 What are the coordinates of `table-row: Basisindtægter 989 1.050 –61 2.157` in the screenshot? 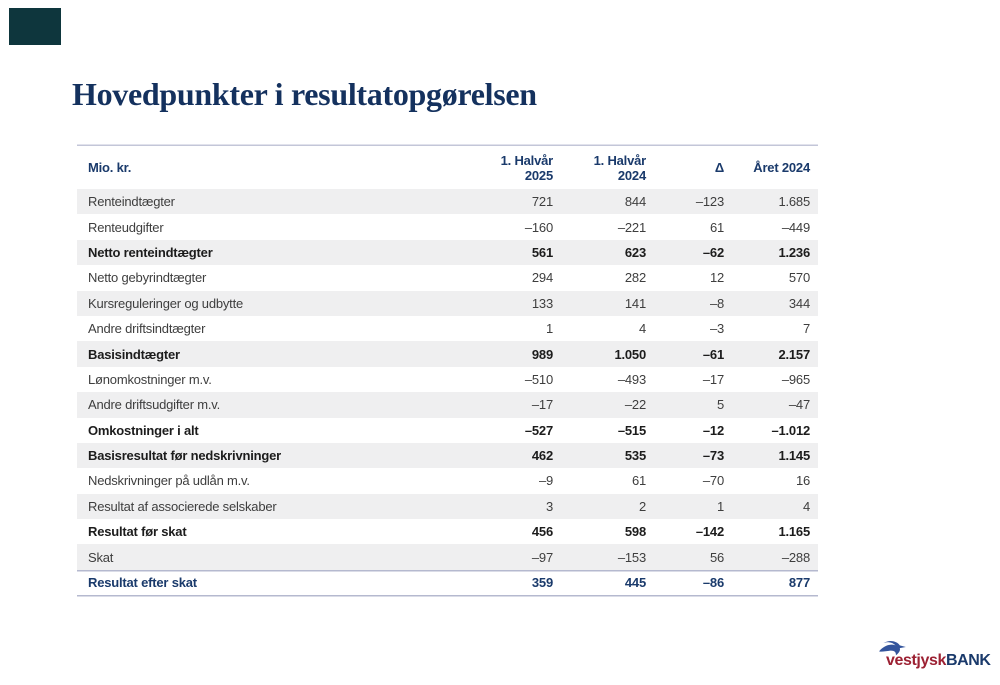 It's located at (447, 354).